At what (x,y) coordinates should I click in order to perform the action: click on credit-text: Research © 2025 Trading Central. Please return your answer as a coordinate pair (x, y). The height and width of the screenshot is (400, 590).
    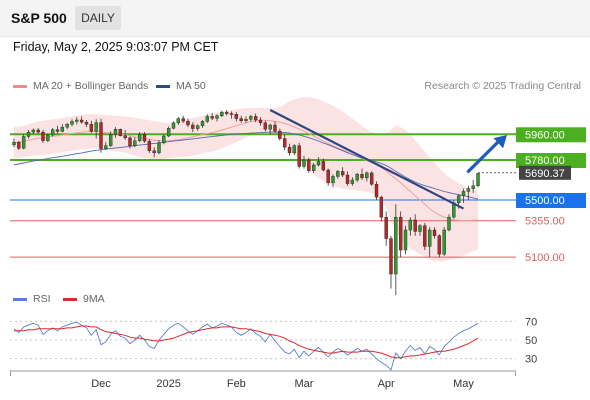
    Looking at the image, I should click on (502, 86).